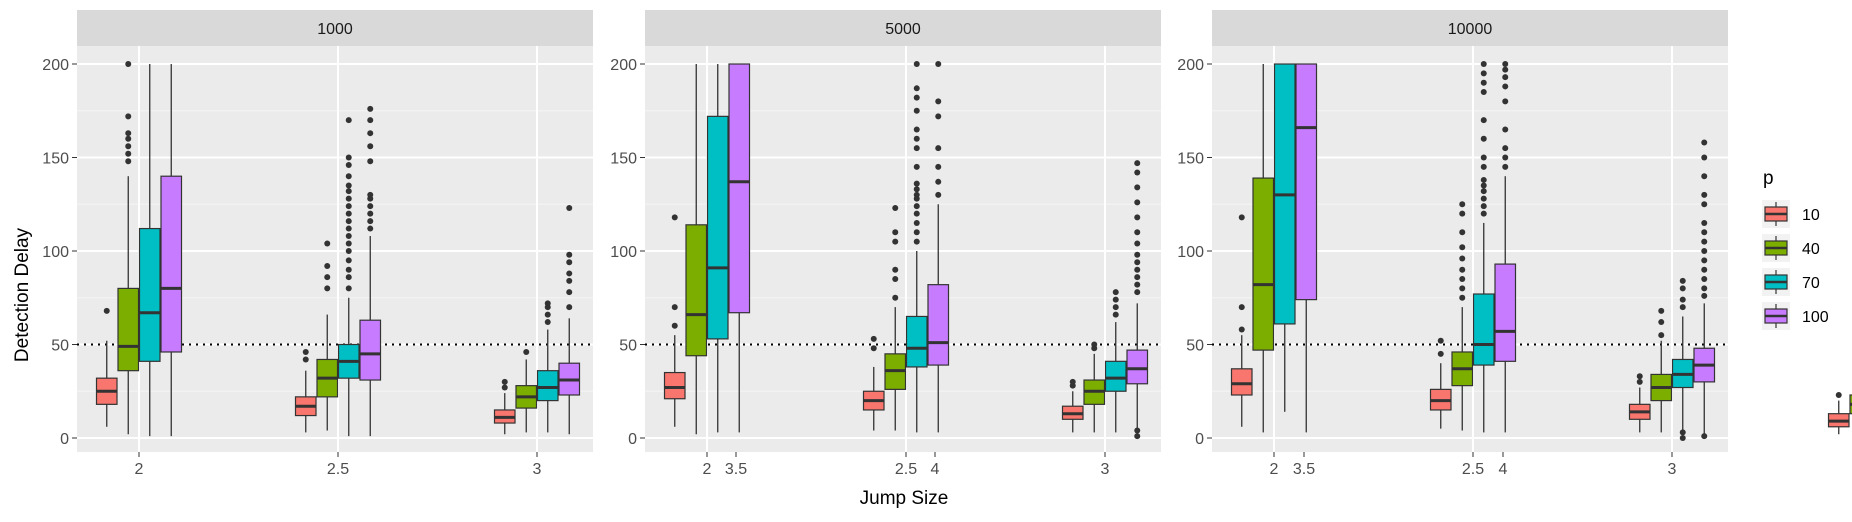  I want to click on y-tick-label: 150, so click(623, 159).